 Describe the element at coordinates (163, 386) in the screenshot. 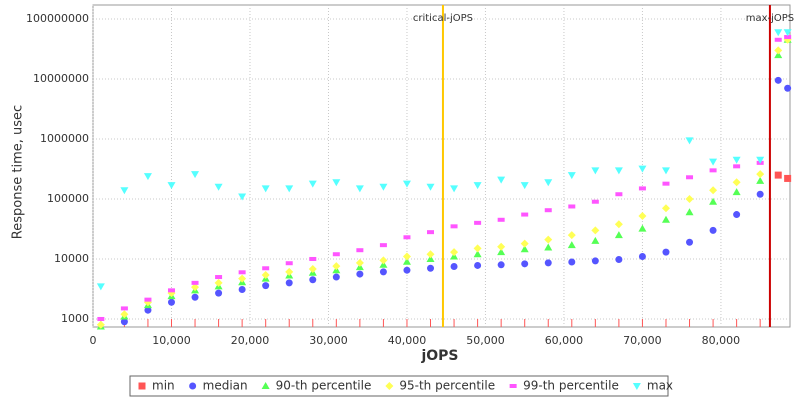

I see `legend-label: min` at that location.